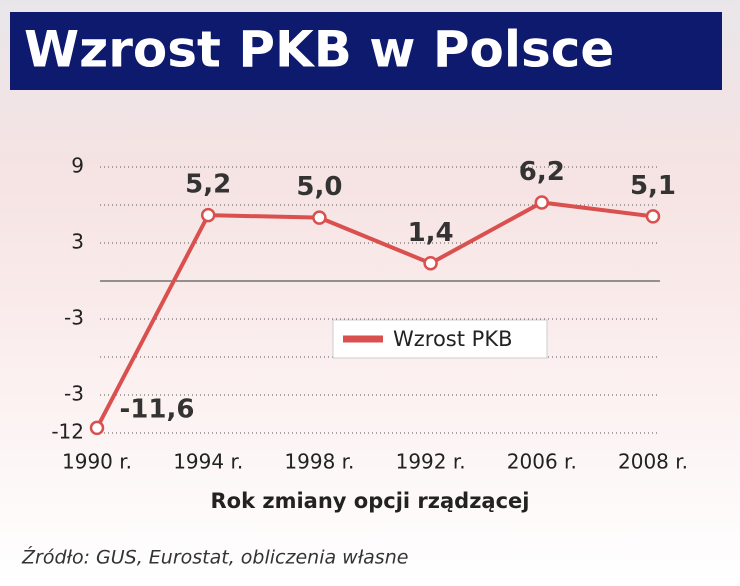 The height and width of the screenshot is (586, 740). I want to click on data-label: 5,1, so click(653, 186).